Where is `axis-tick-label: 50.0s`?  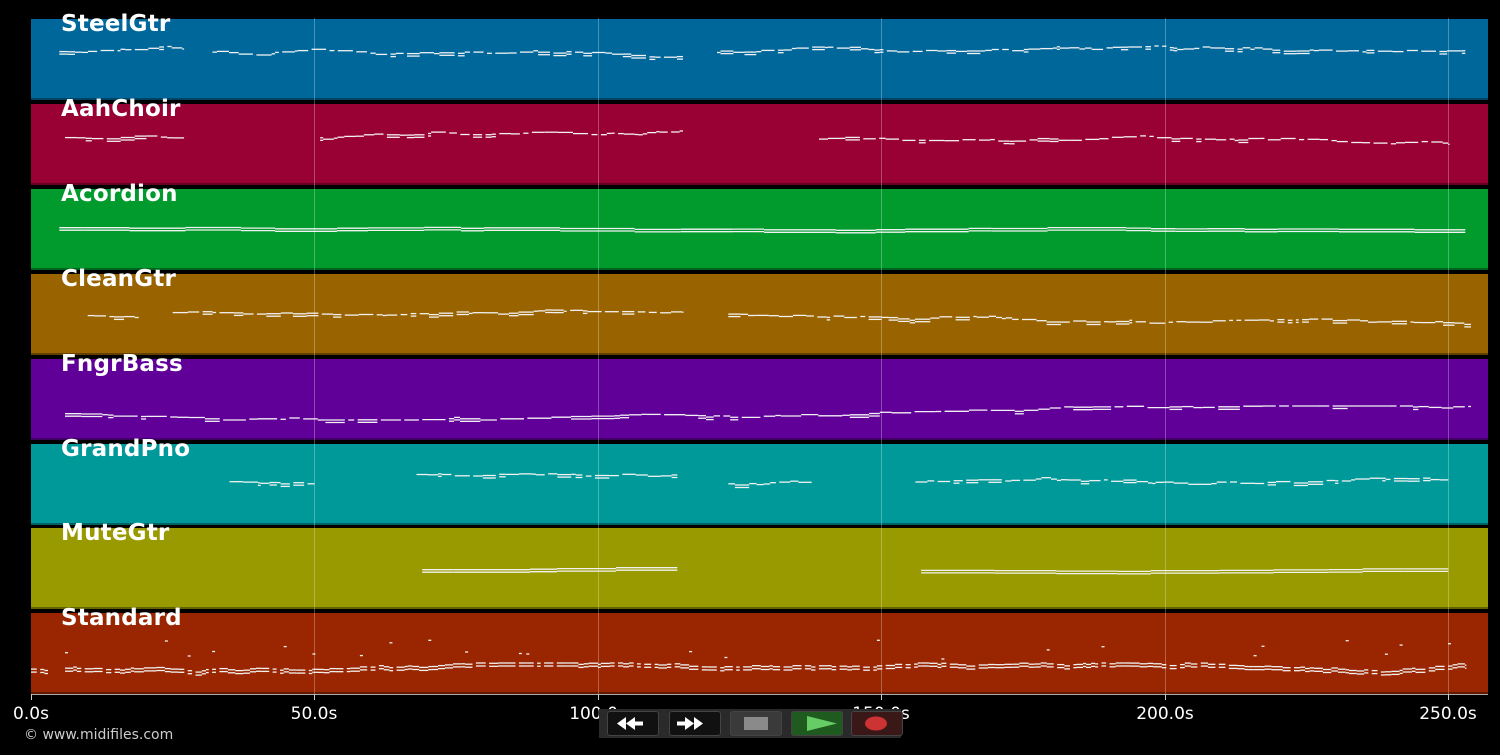 axis-tick-label: 50.0s is located at coordinates (314, 714).